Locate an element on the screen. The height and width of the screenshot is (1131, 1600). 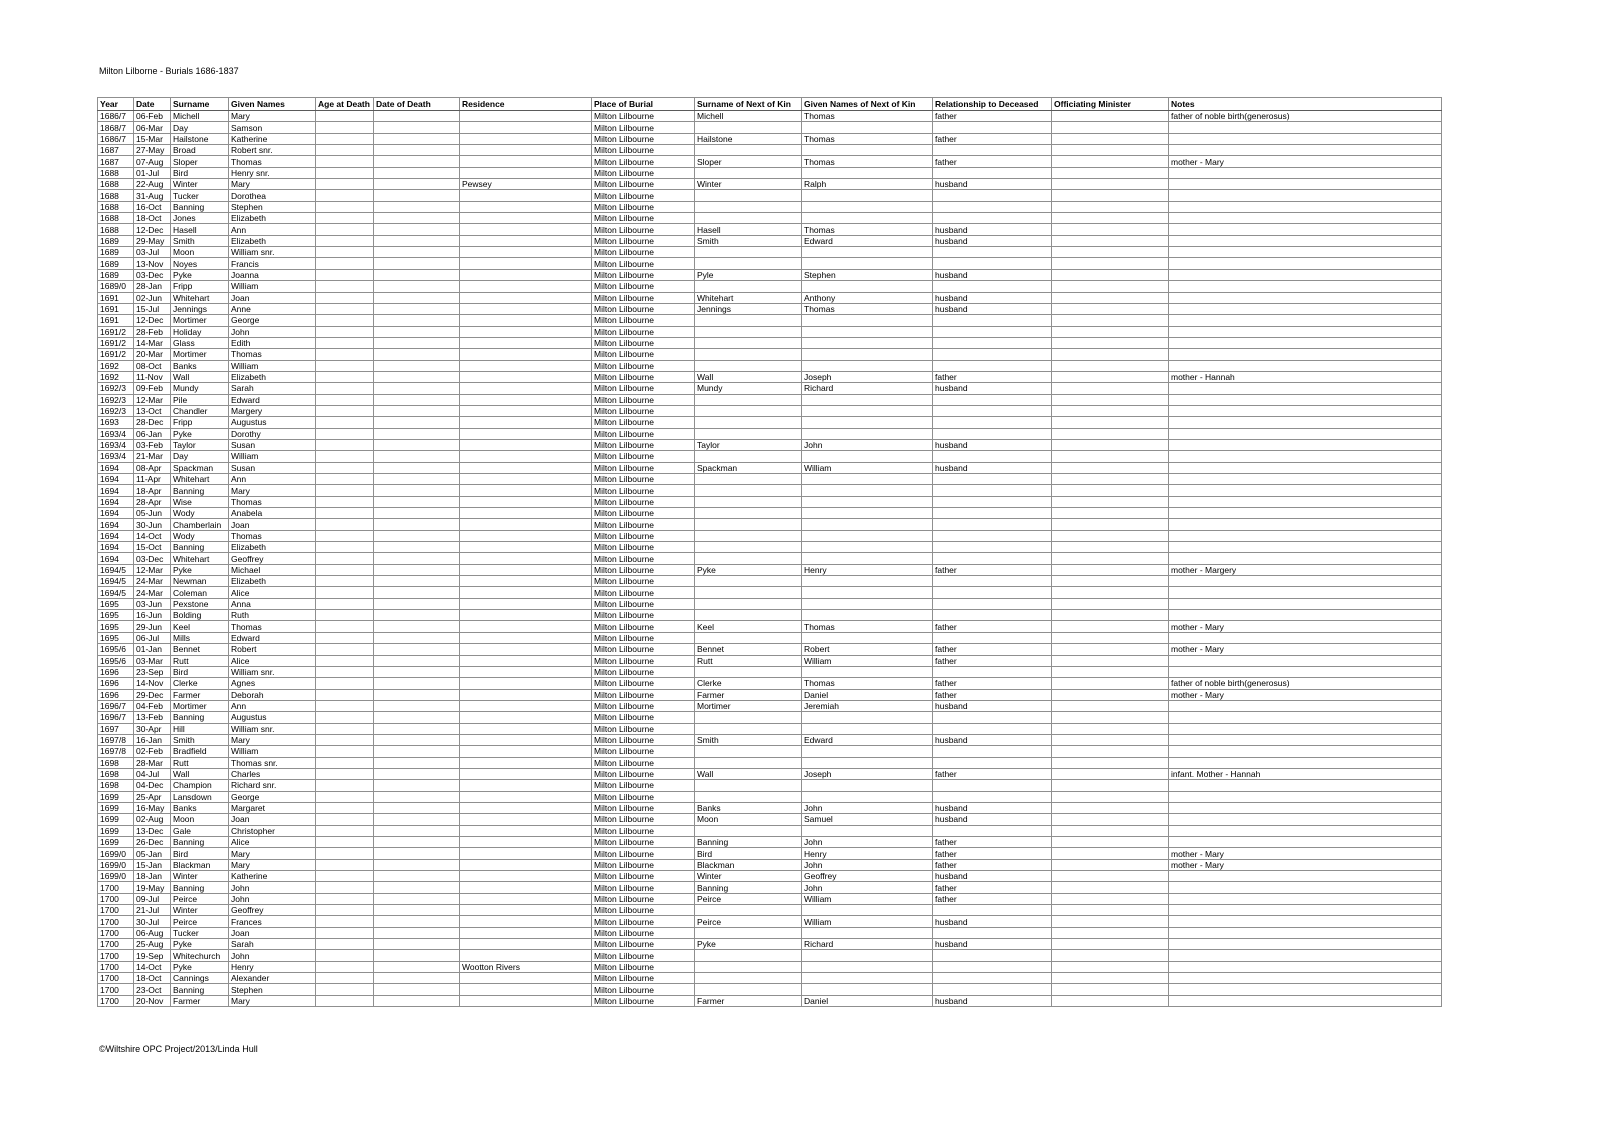
cell-year: 1688 is located at coordinates (115, 207).